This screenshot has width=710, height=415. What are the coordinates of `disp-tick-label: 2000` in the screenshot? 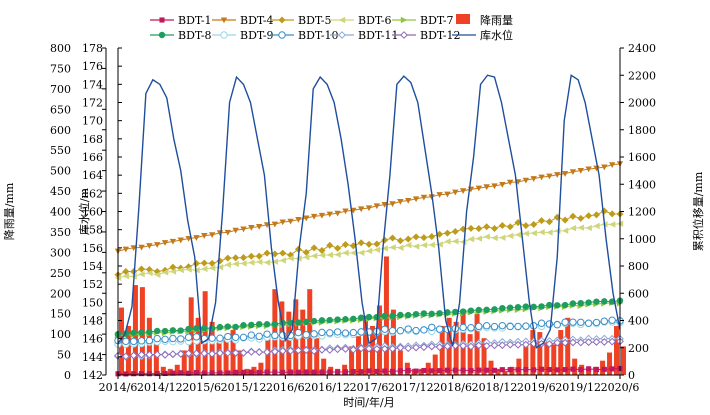 It's located at (642, 103).